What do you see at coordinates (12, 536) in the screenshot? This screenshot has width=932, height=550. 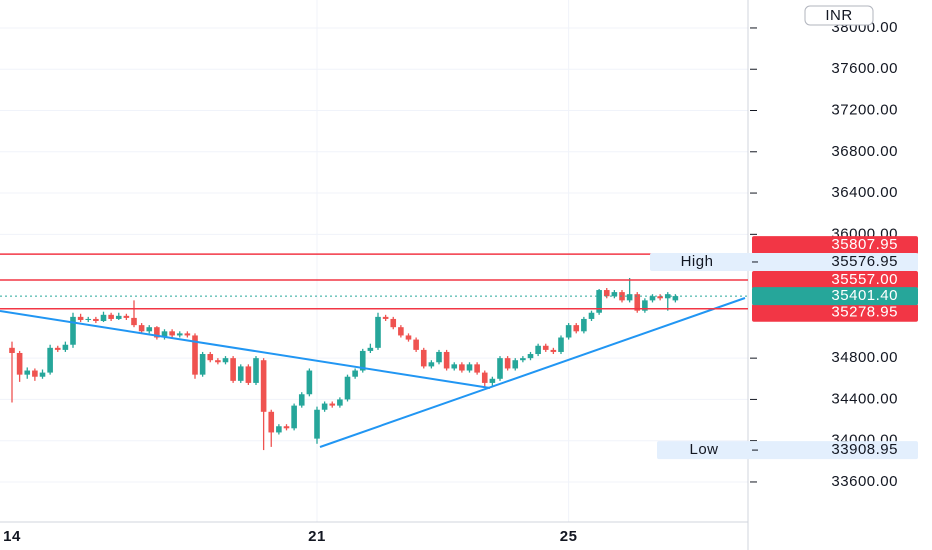 I see `x-tick-label: 14` at bounding box center [12, 536].